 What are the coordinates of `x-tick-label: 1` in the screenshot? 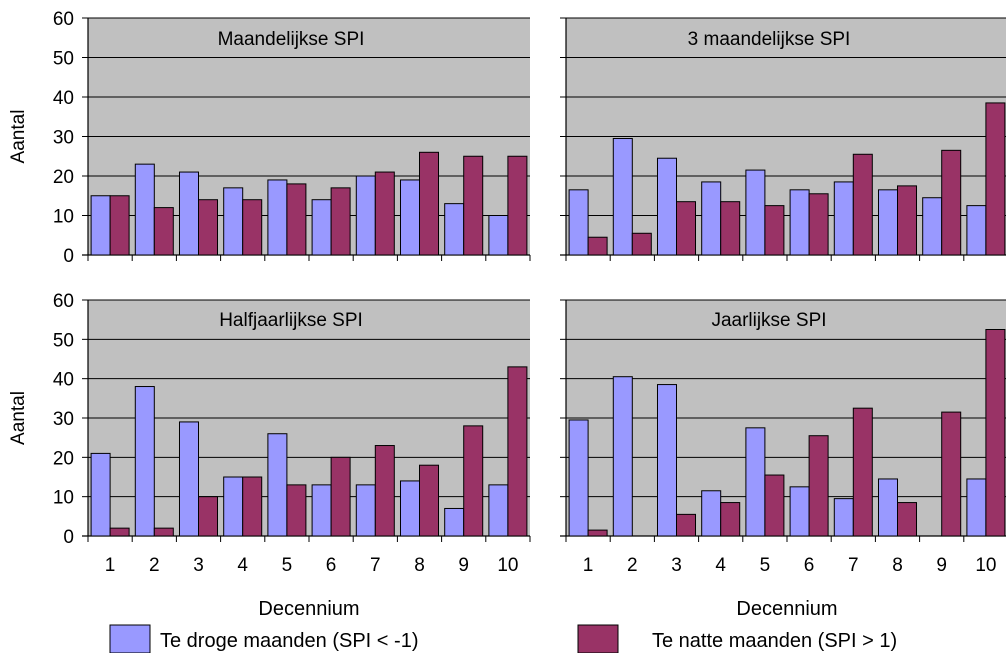 It's located at (110, 565).